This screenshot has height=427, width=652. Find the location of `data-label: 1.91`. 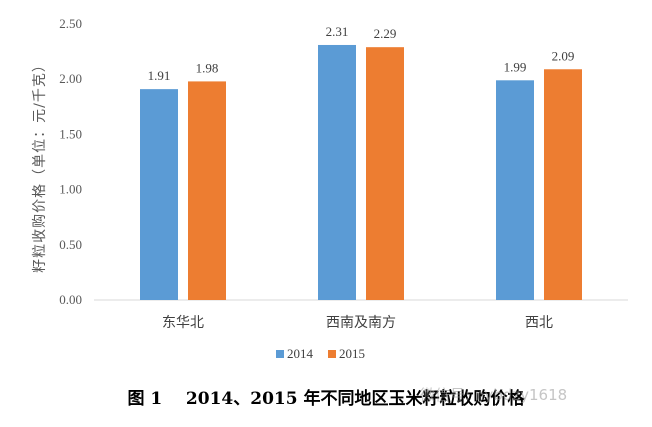

data-label: 1.91 is located at coordinates (159, 75).